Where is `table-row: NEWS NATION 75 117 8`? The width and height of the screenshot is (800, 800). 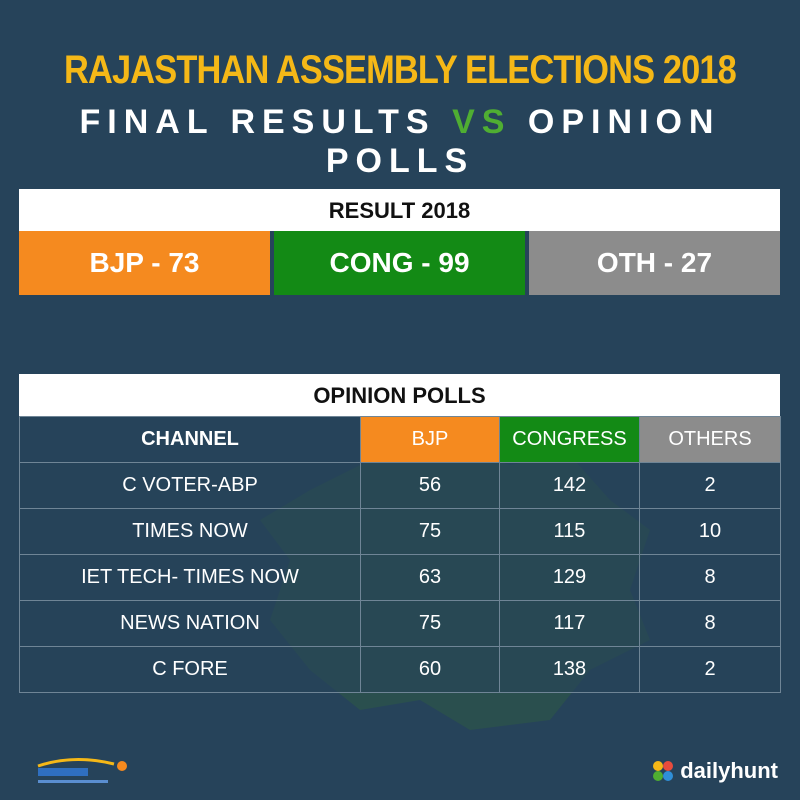
table-row: NEWS NATION 75 117 8 is located at coordinates (400, 623).